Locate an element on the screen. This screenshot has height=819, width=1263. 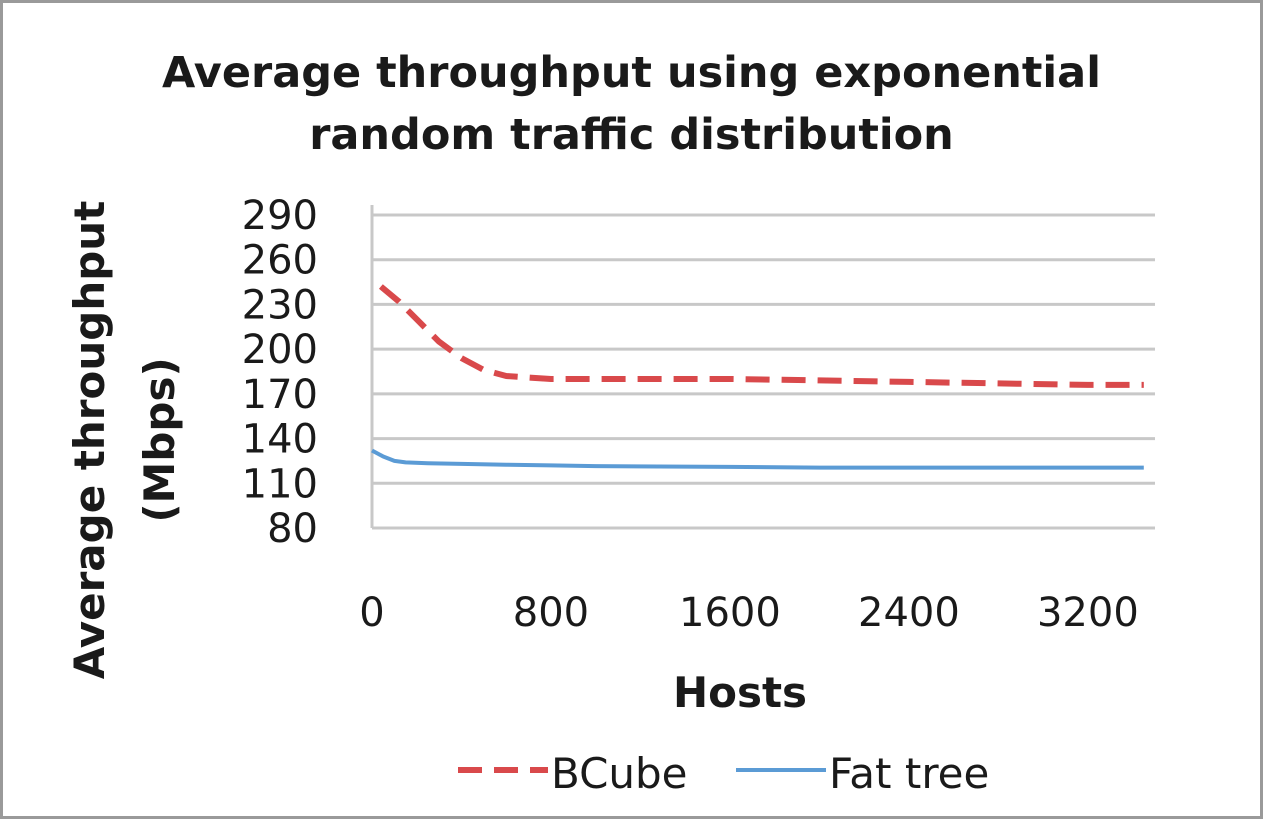
x-tick-label-1600: 1600 is located at coordinates (730, 613).